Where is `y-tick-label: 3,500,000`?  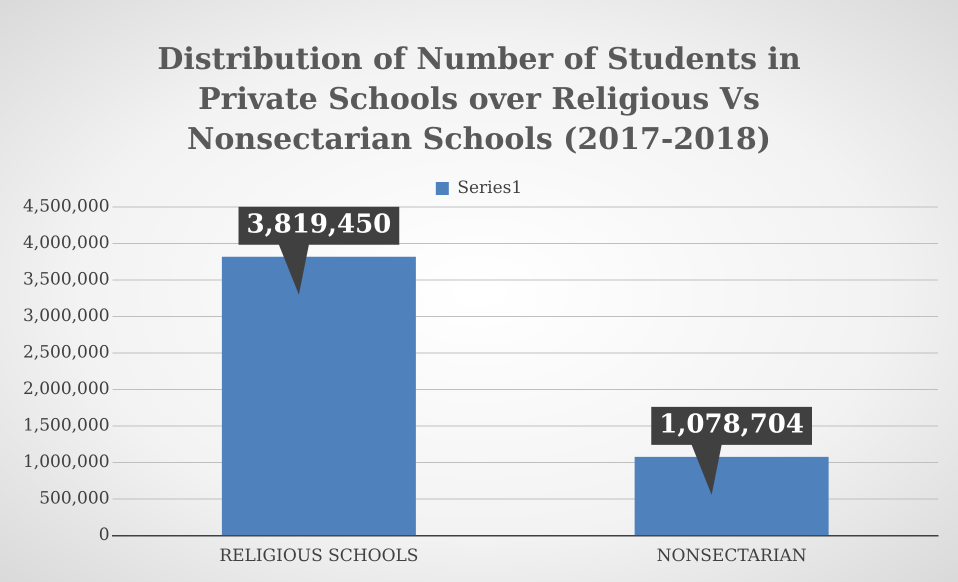 y-tick-label: 3,500,000 is located at coordinates (66, 279).